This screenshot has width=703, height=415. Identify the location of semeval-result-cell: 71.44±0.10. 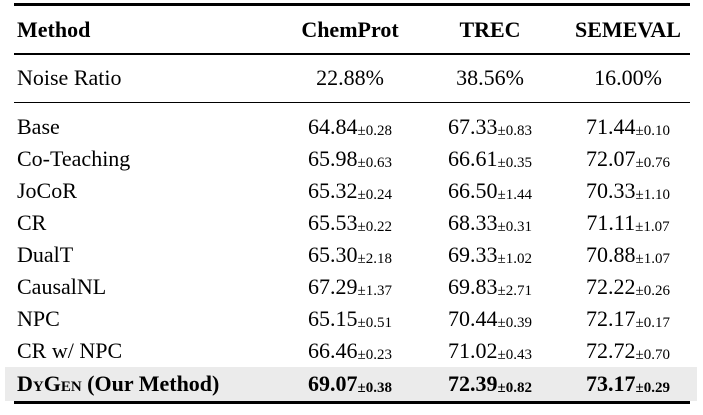
(628, 126).